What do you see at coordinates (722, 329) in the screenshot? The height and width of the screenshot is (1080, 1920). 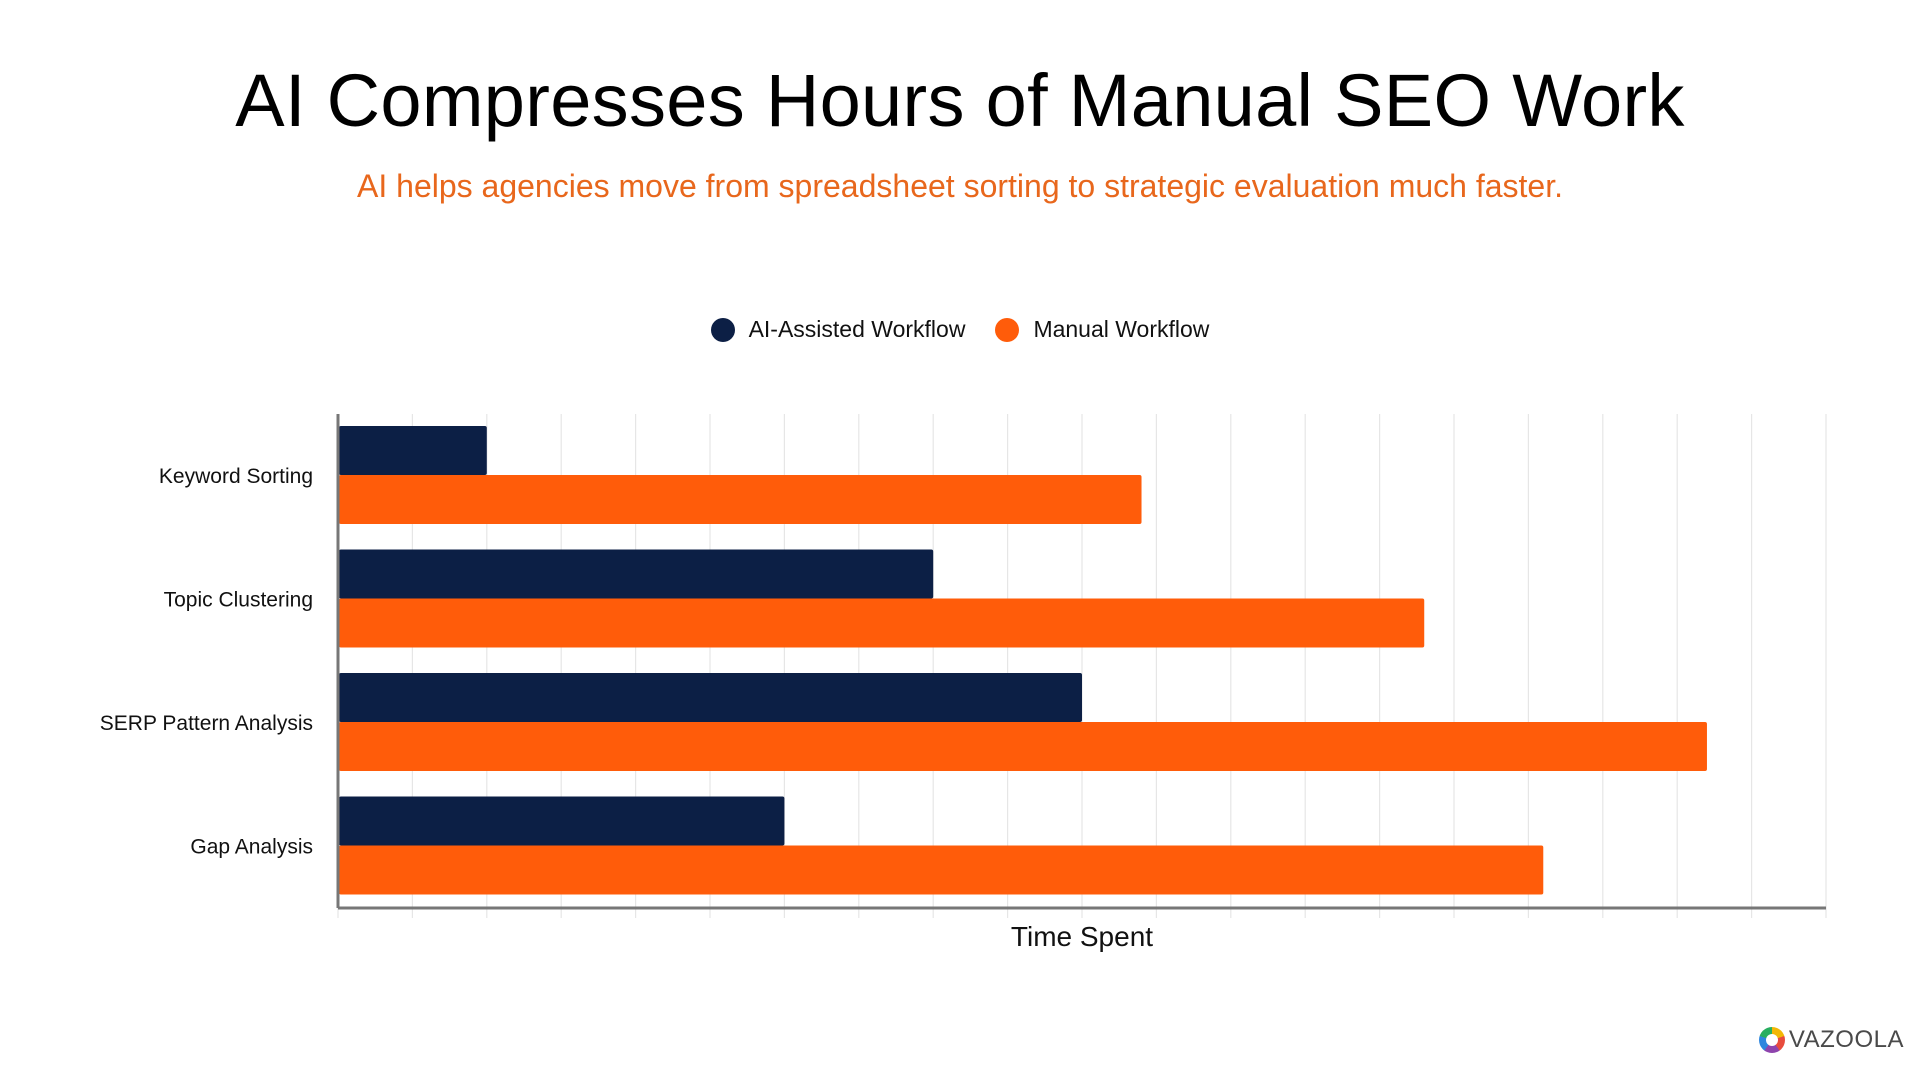 I see `legend-swatch-ai` at bounding box center [722, 329].